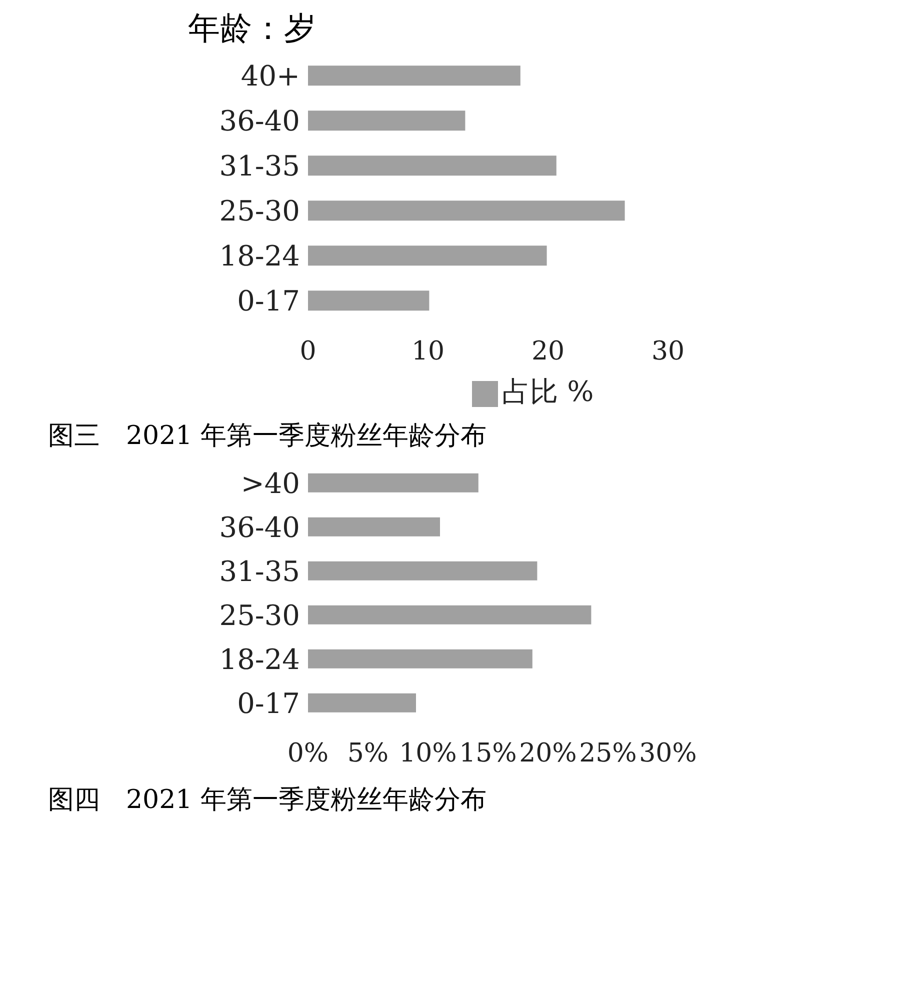  What do you see at coordinates (268, 800) in the screenshot?
I see `text: 图四 2021 年第一季度粉丝年龄分布` at bounding box center [268, 800].